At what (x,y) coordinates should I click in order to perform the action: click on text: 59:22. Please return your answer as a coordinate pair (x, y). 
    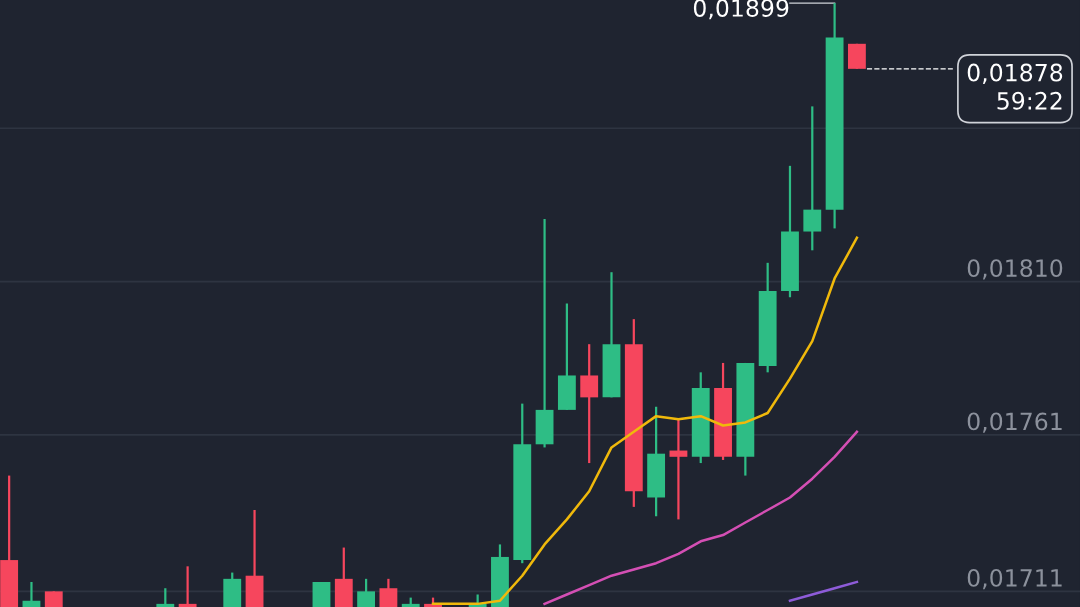
    Looking at the image, I should click on (1029, 100).